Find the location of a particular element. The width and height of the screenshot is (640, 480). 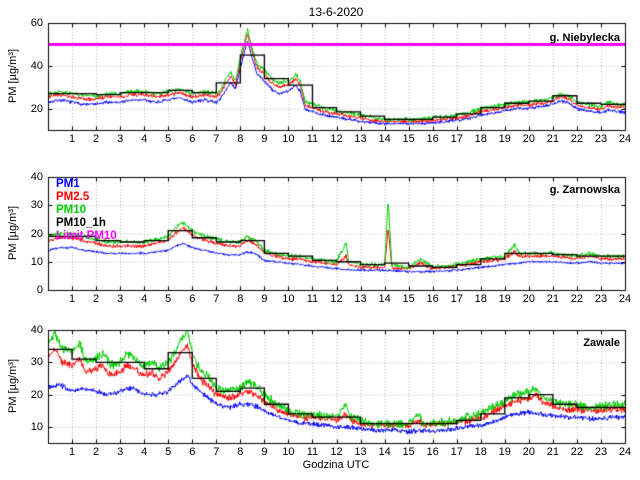

legend-item-pm10-1h: PM10_1h is located at coordinates (81, 223).